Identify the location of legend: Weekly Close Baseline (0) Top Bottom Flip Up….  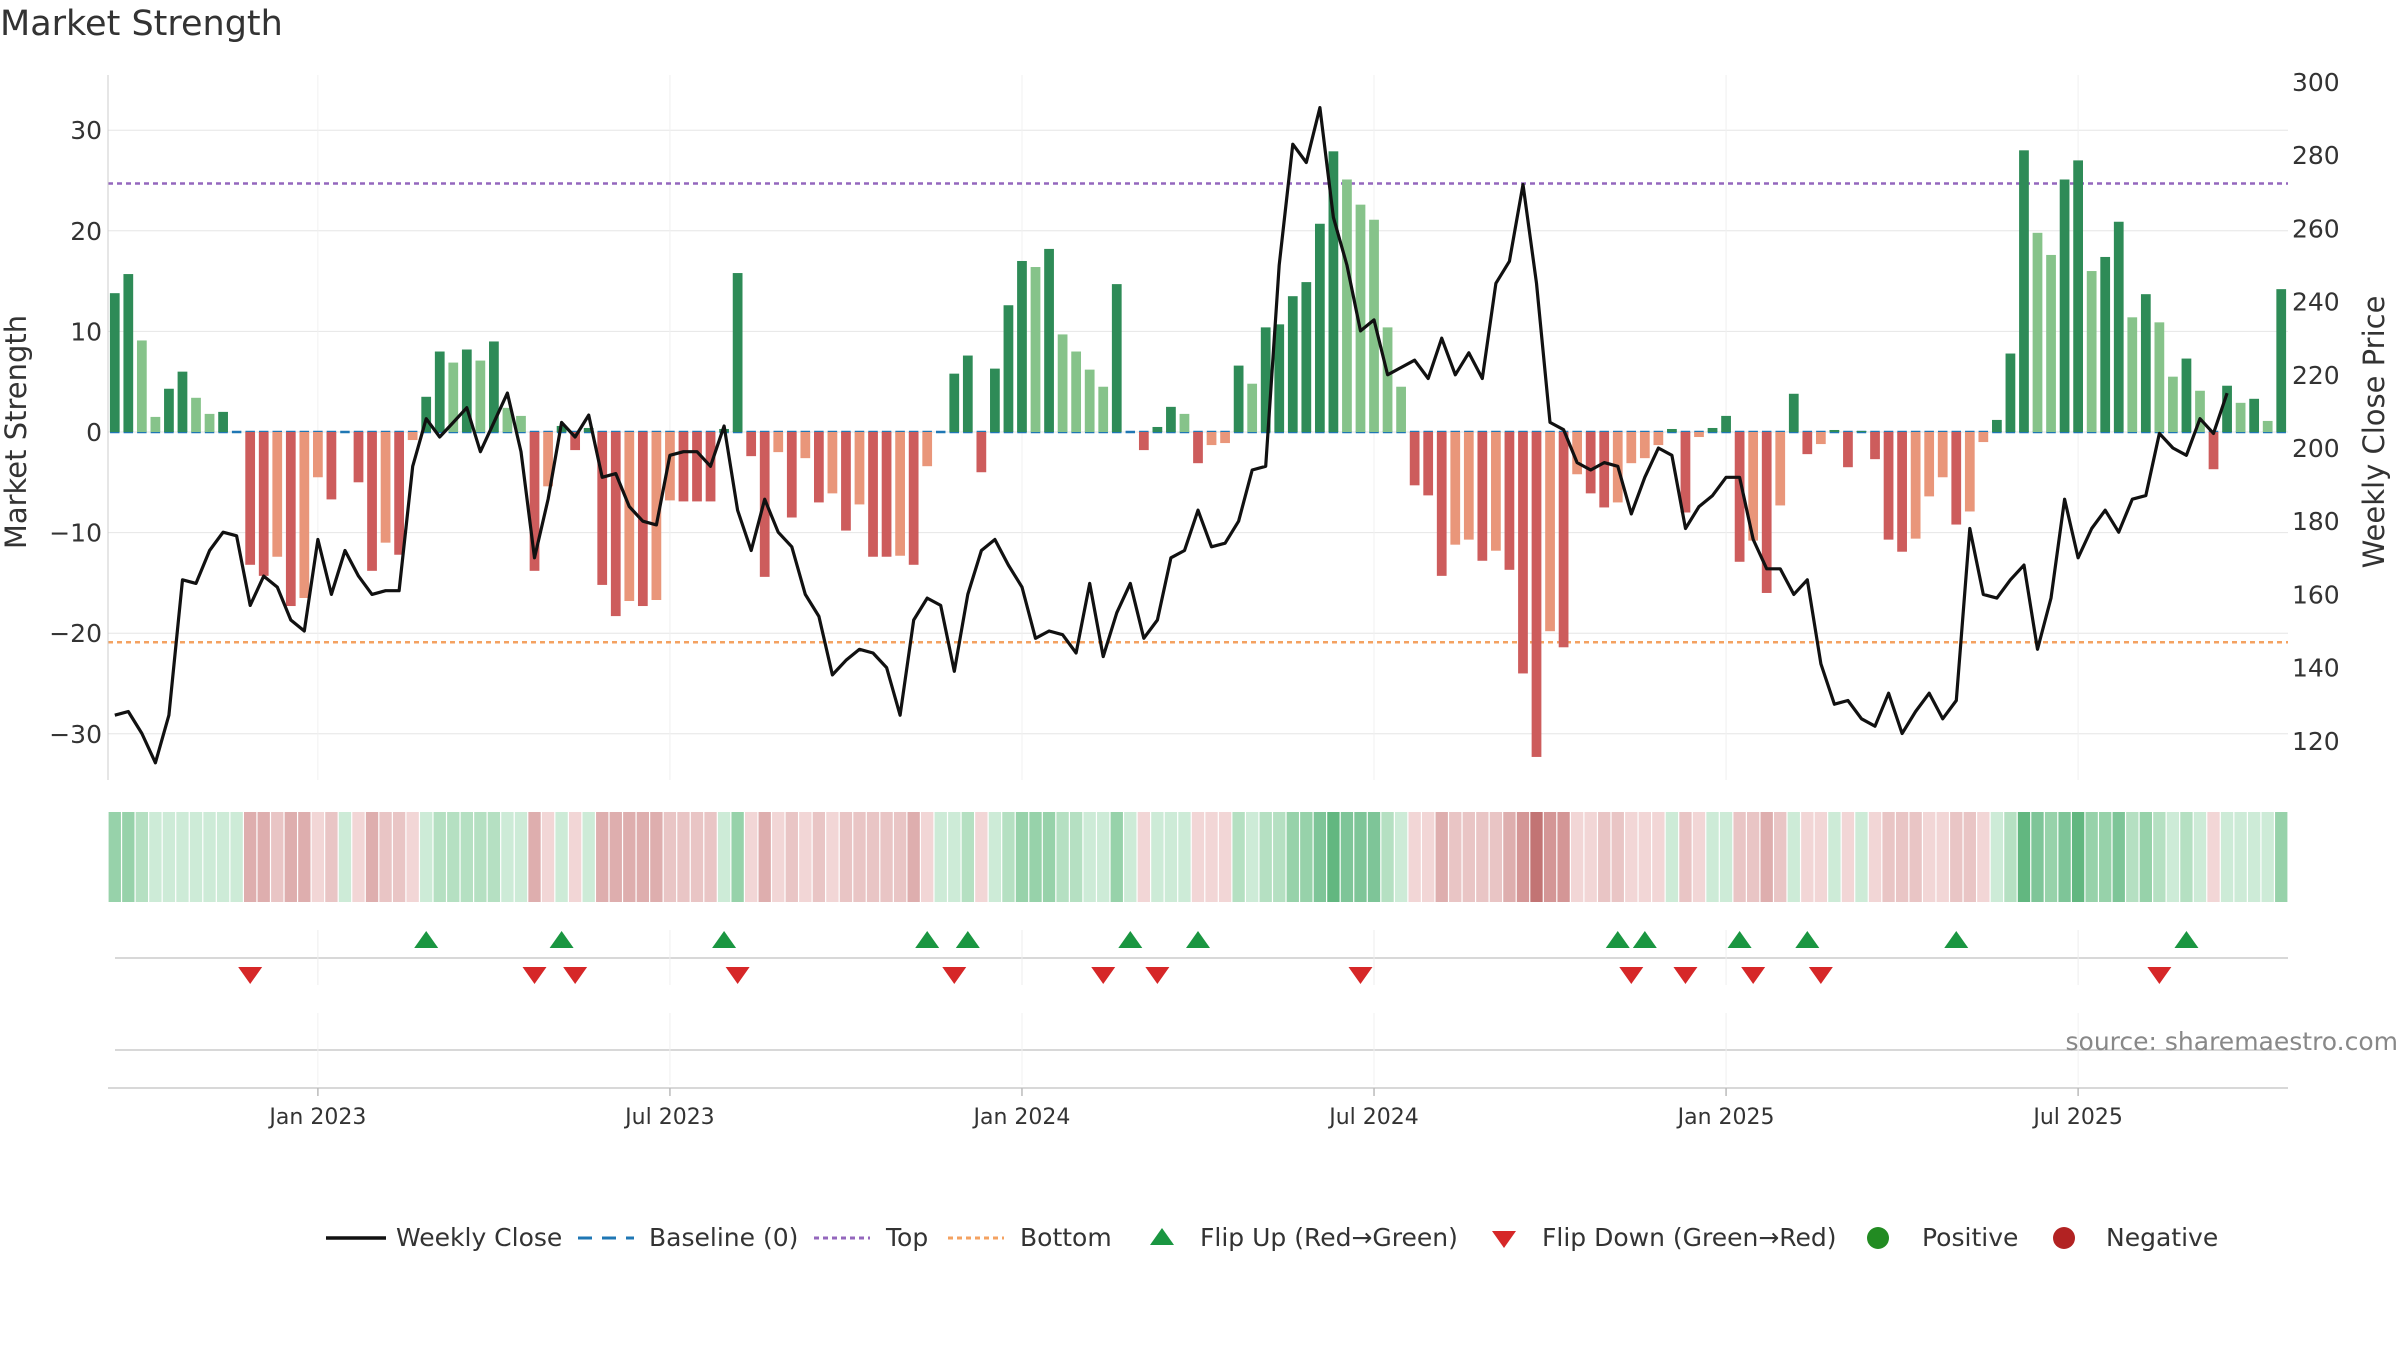
(1272, 1237).